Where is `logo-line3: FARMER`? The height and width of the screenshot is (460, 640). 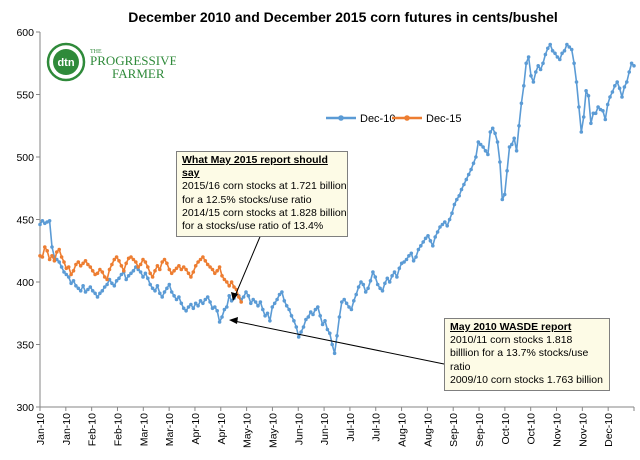 logo-line3: FARMER is located at coordinates (138, 73).